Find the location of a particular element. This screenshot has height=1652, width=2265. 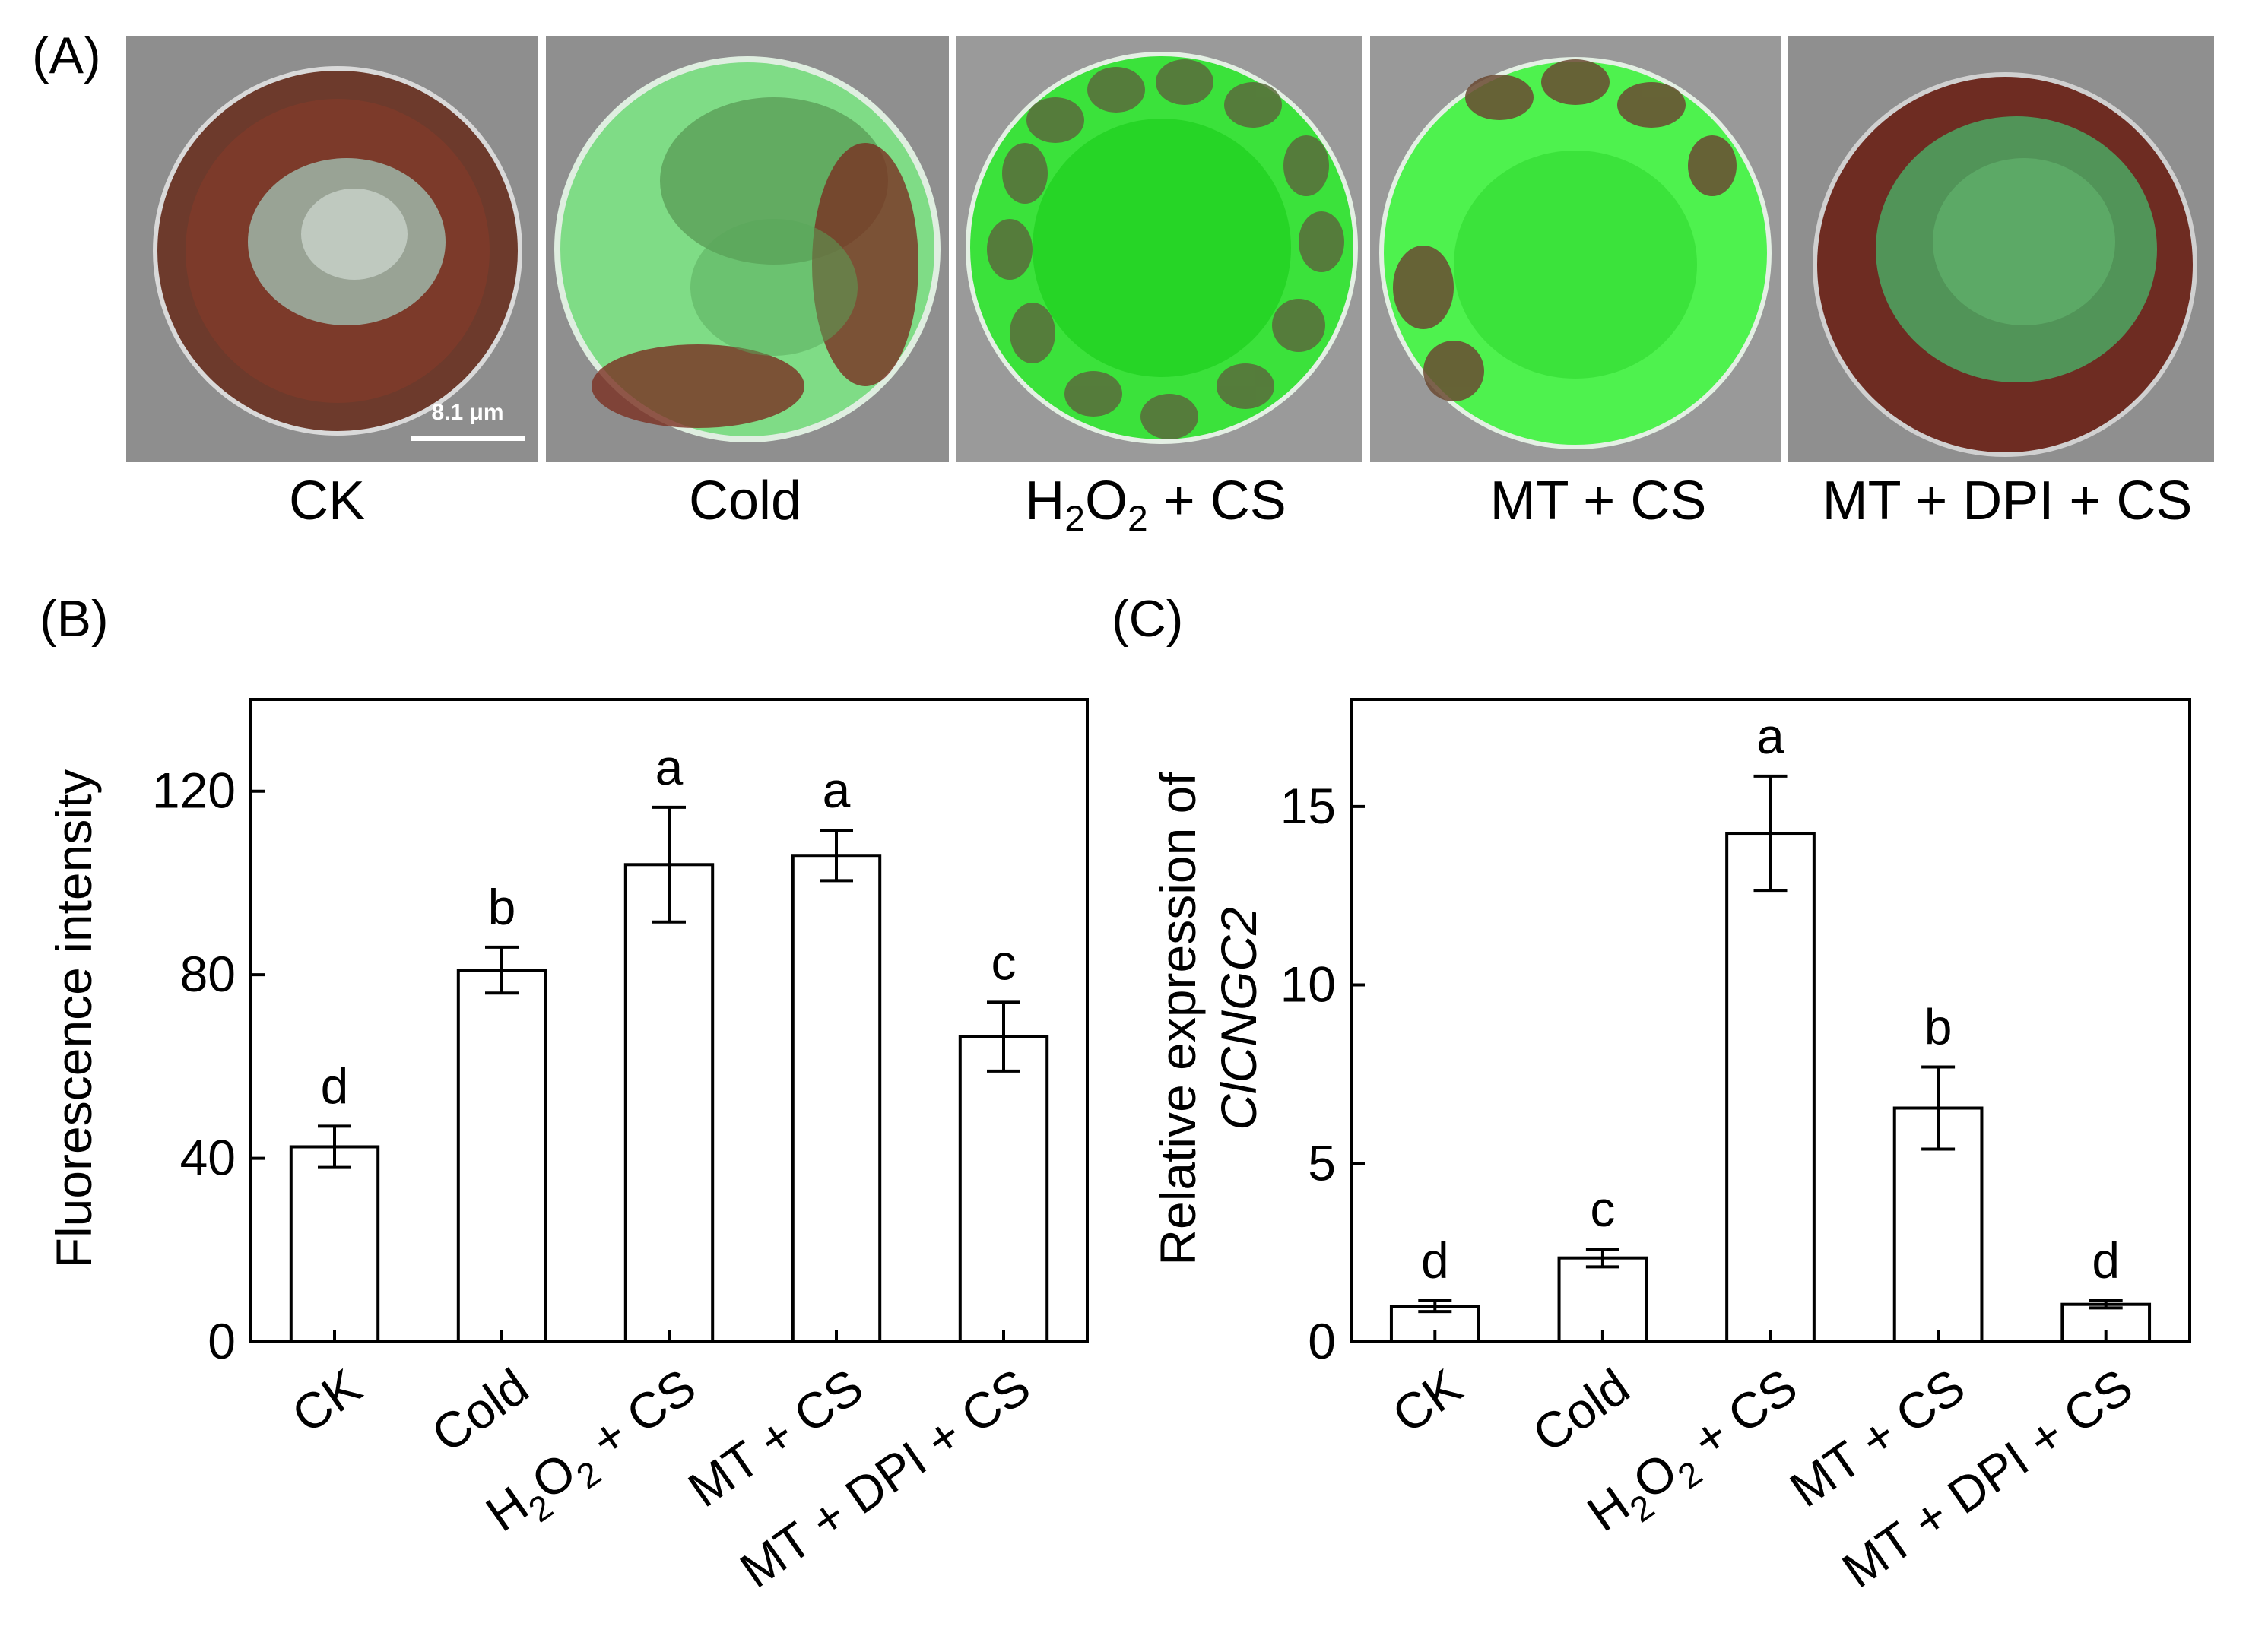

caption-ck: CK is located at coordinates (327, 501).